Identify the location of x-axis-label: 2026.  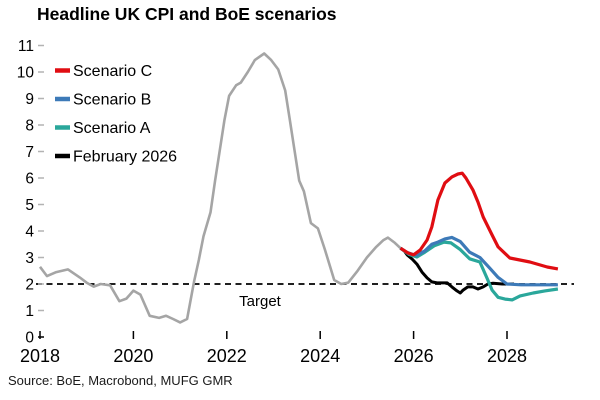
(414, 356).